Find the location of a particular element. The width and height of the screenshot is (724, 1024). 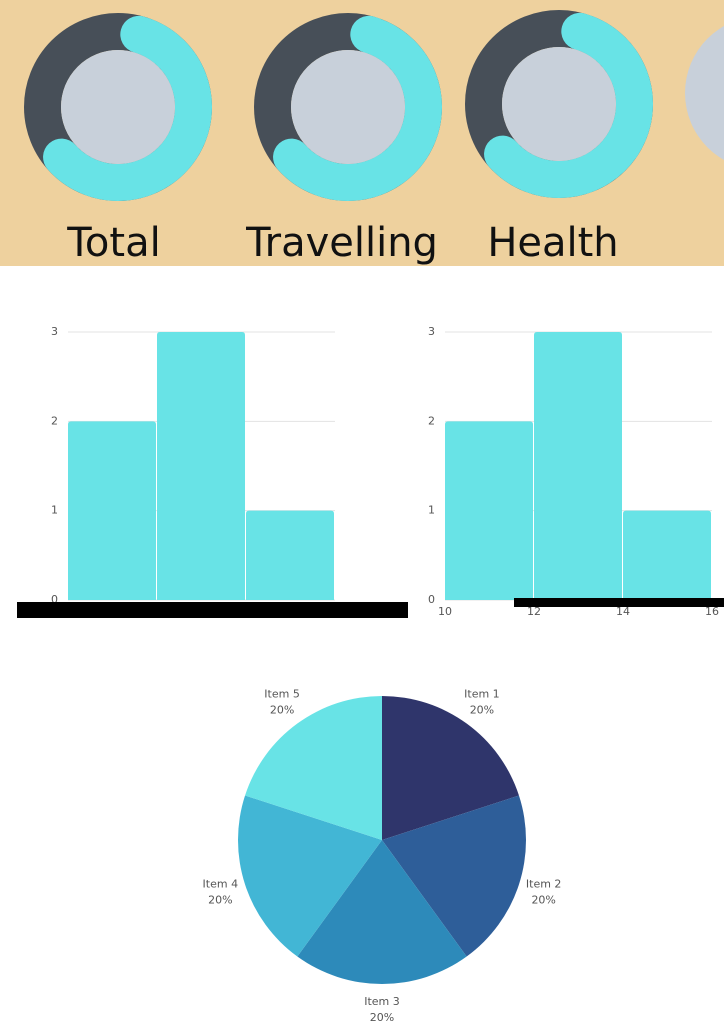

donut-label: Travelling is located at coordinates (341, 243).